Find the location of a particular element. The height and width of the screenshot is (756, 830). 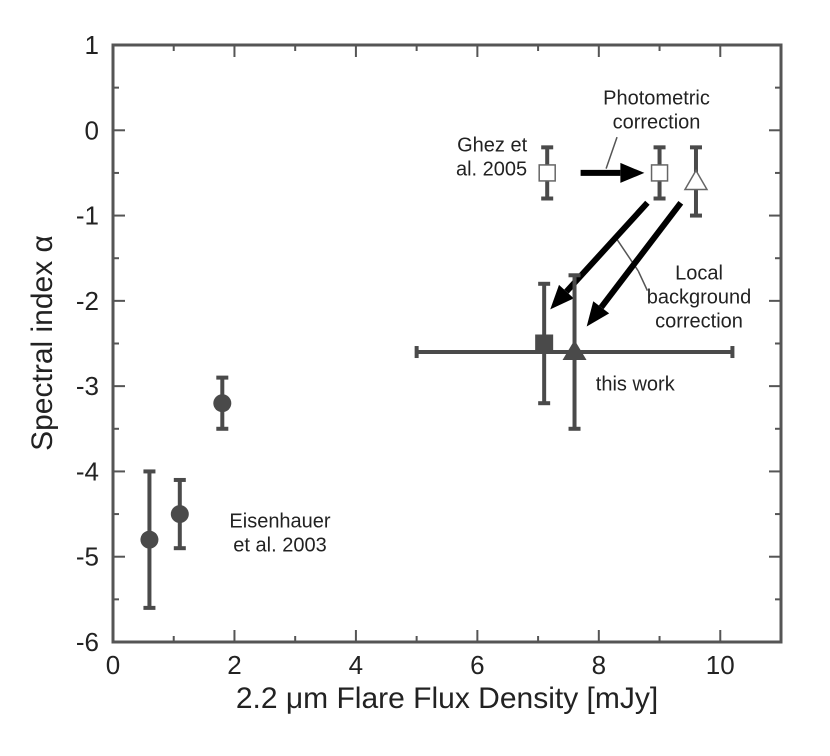

y-tick-label: -2 is located at coordinates (87, 301).